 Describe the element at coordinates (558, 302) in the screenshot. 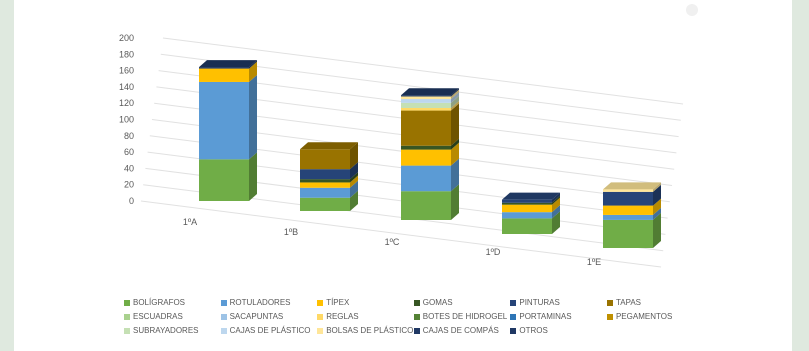

I see `legend-item: PINTURAS` at that location.